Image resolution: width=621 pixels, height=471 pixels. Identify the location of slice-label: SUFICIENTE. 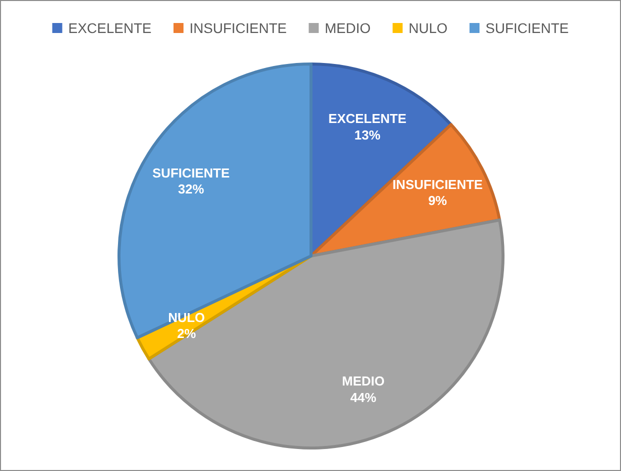
(191, 172).